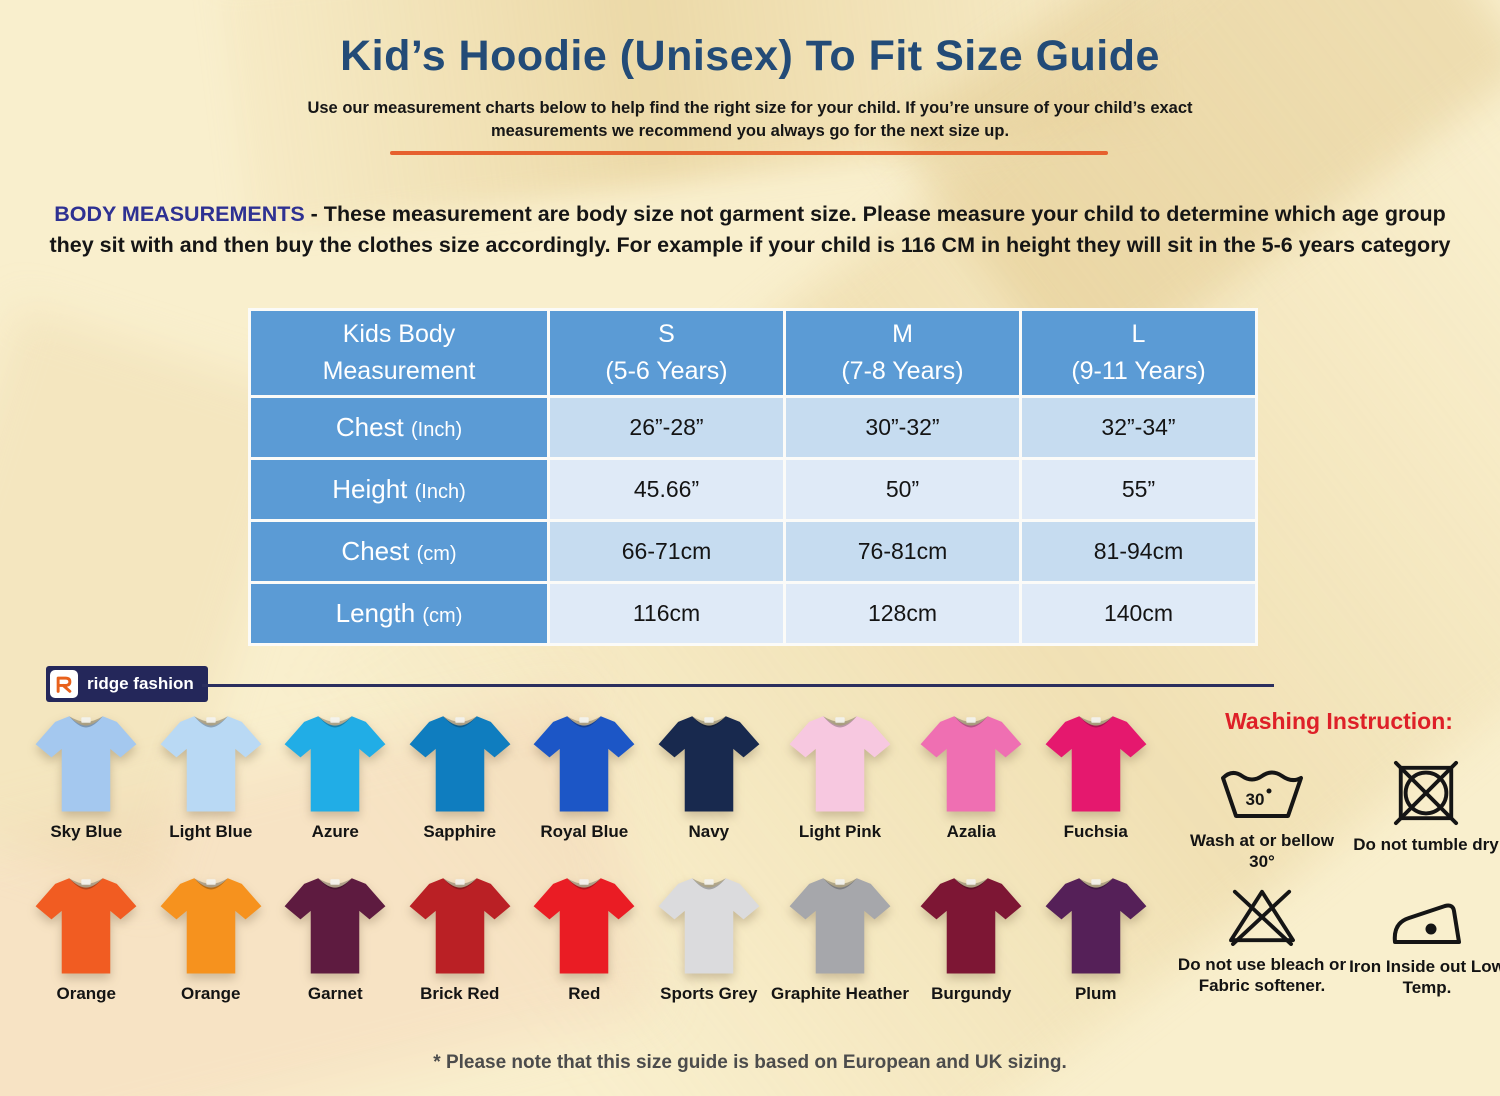  I want to click on row-label-unit: (Inch), so click(437, 430).